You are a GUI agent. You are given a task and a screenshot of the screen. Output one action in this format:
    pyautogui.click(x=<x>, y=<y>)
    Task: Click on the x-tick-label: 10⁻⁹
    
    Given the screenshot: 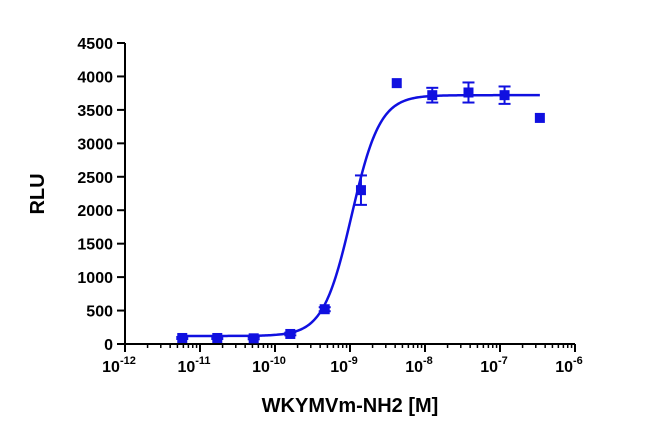 What is the action you would take?
    pyautogui.click(x=344, y=365)
    